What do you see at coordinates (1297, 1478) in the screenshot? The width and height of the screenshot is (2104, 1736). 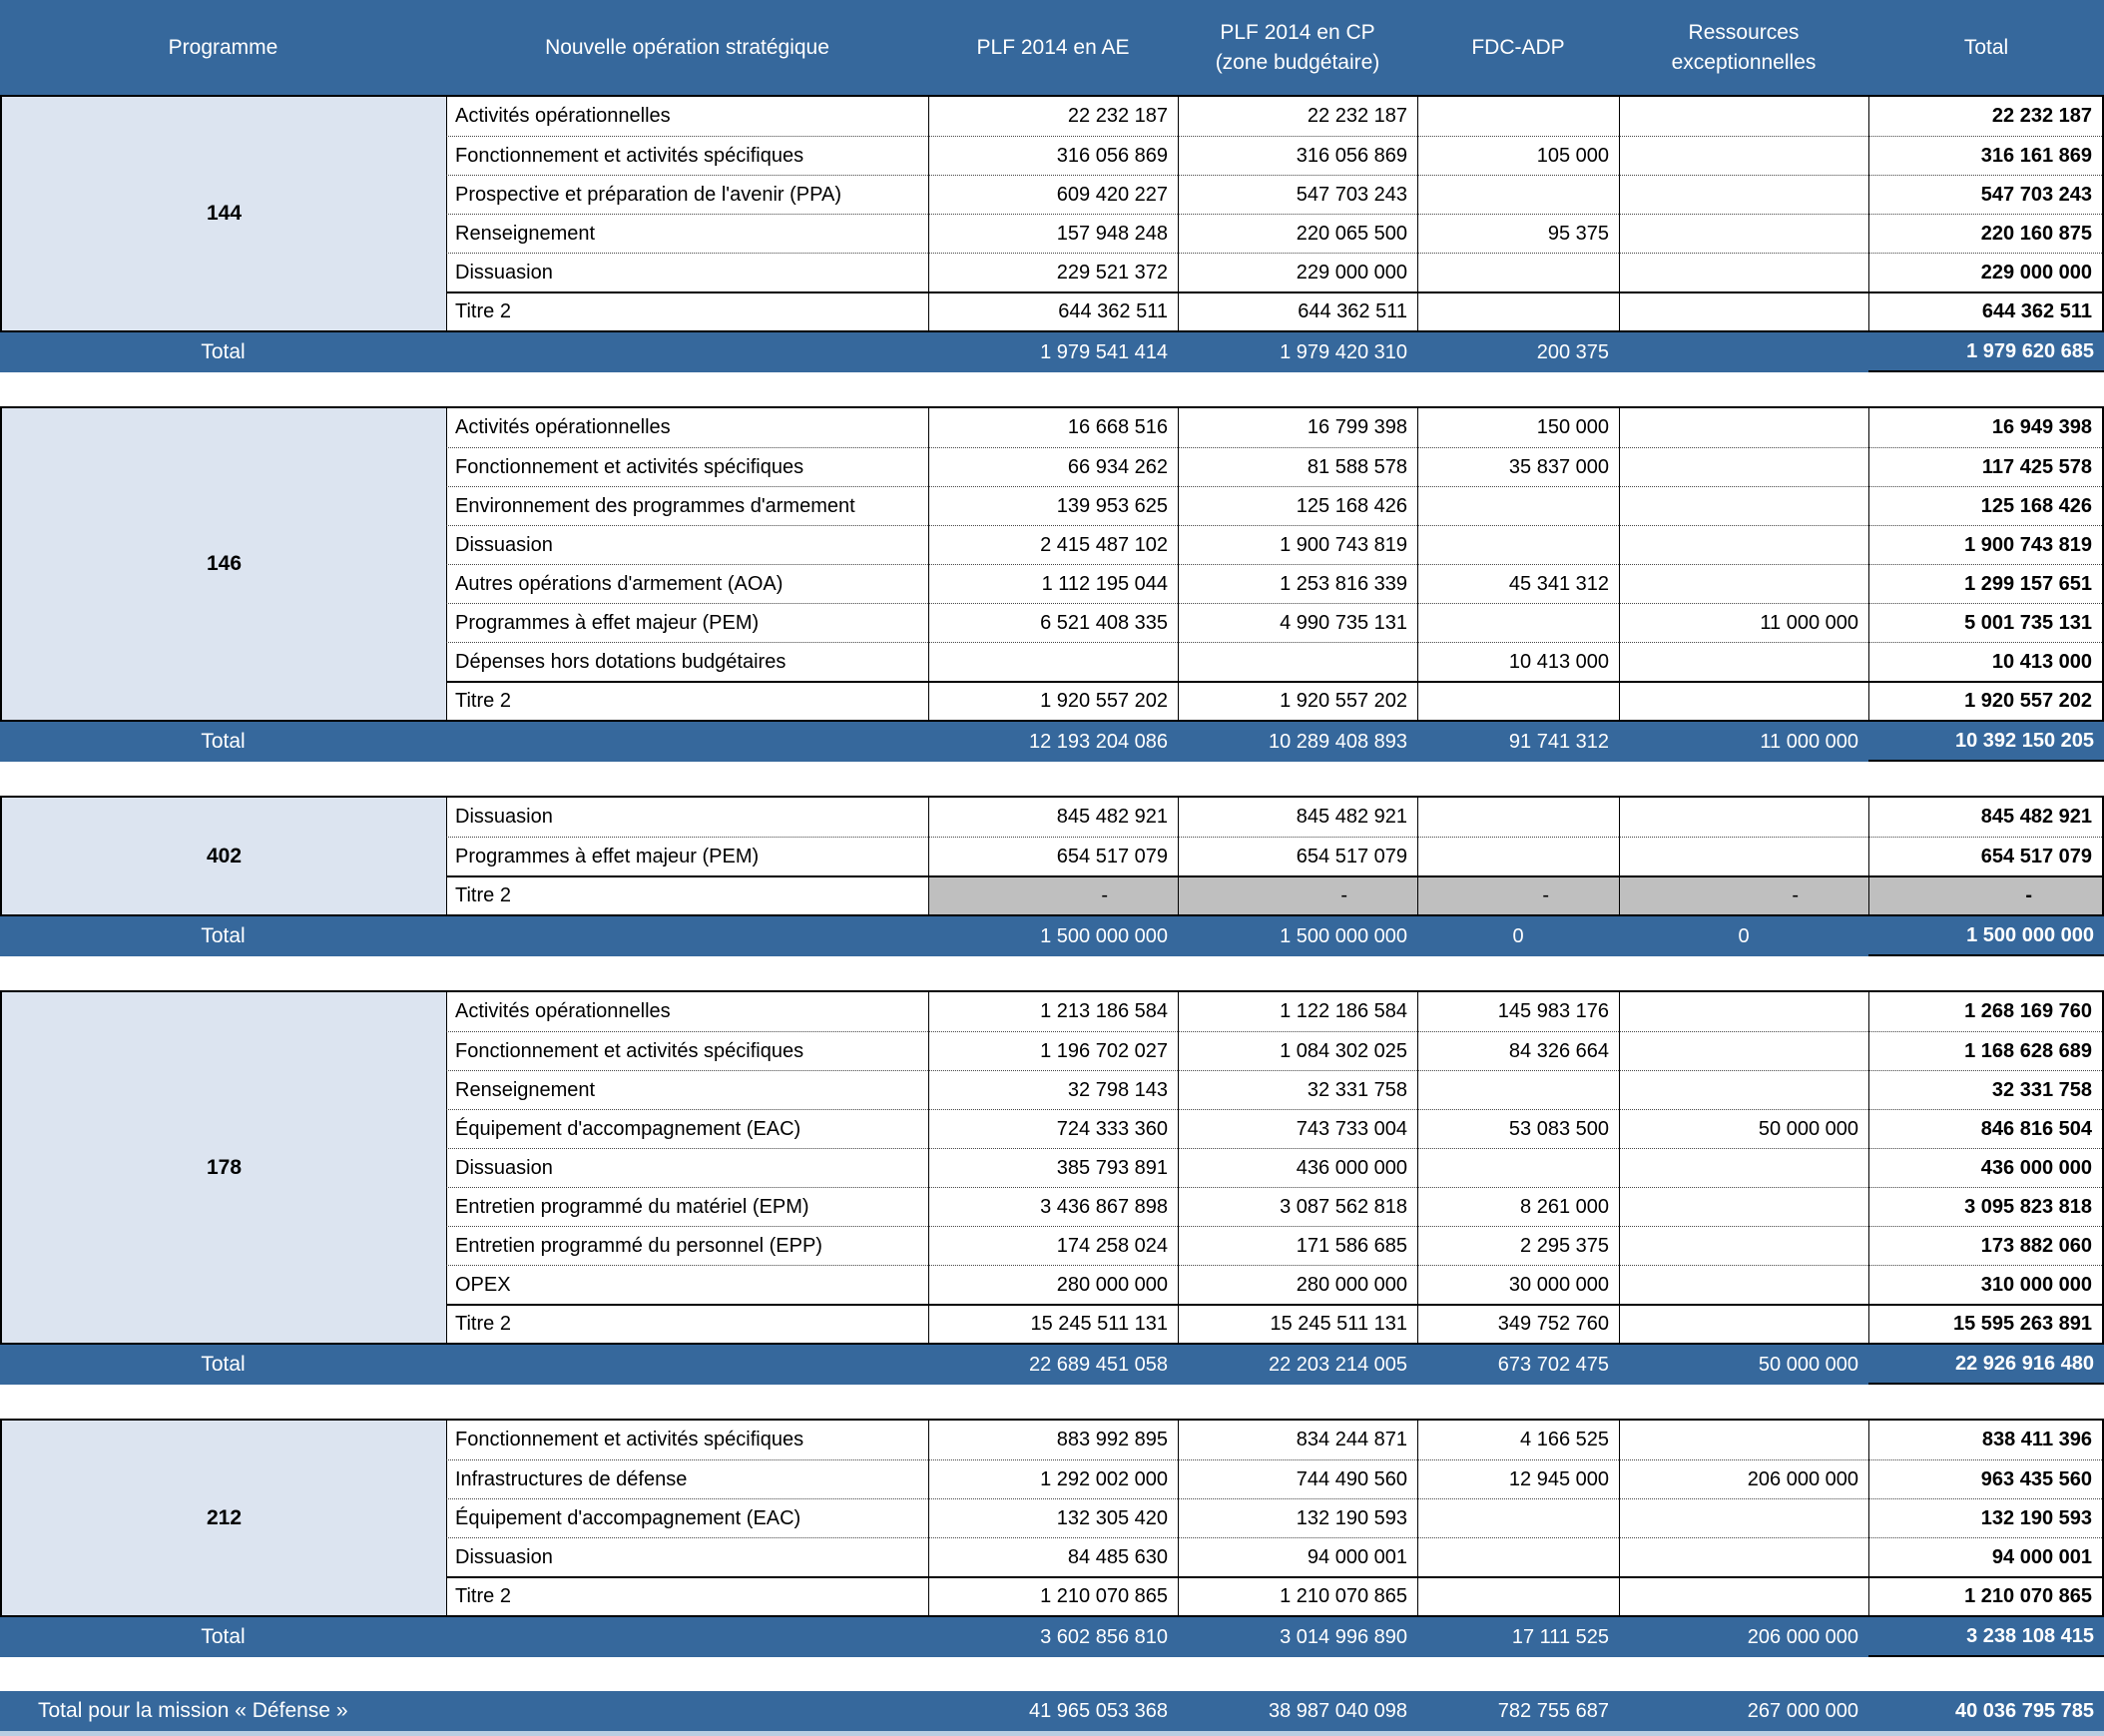 I see `value-cp-cell: 744 490 560` at bounding box center [1297, 1478].